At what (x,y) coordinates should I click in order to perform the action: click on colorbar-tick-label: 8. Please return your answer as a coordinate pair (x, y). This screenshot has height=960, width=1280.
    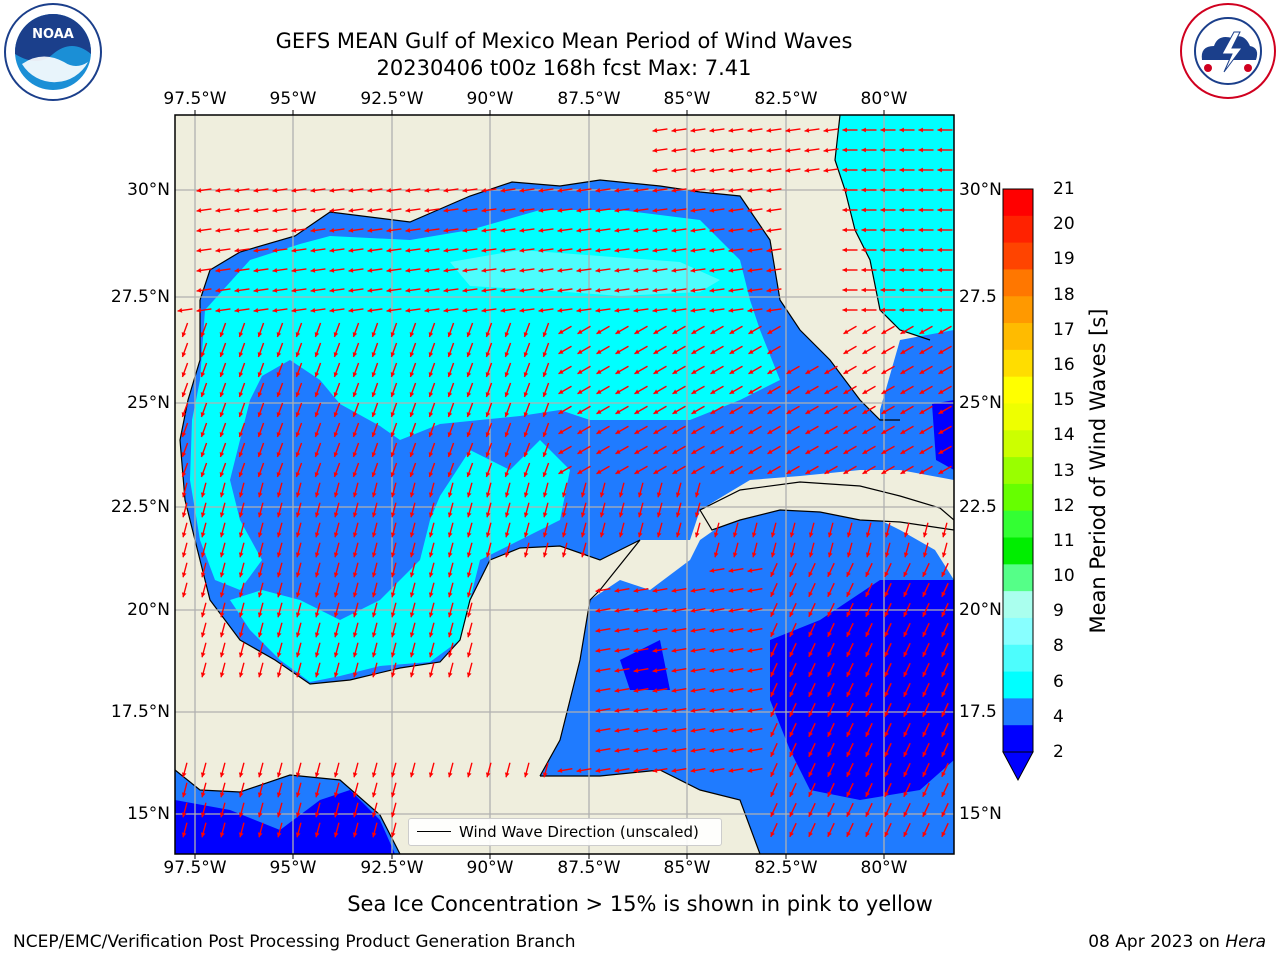
    Looking at the image, I should click on (1058, 646).